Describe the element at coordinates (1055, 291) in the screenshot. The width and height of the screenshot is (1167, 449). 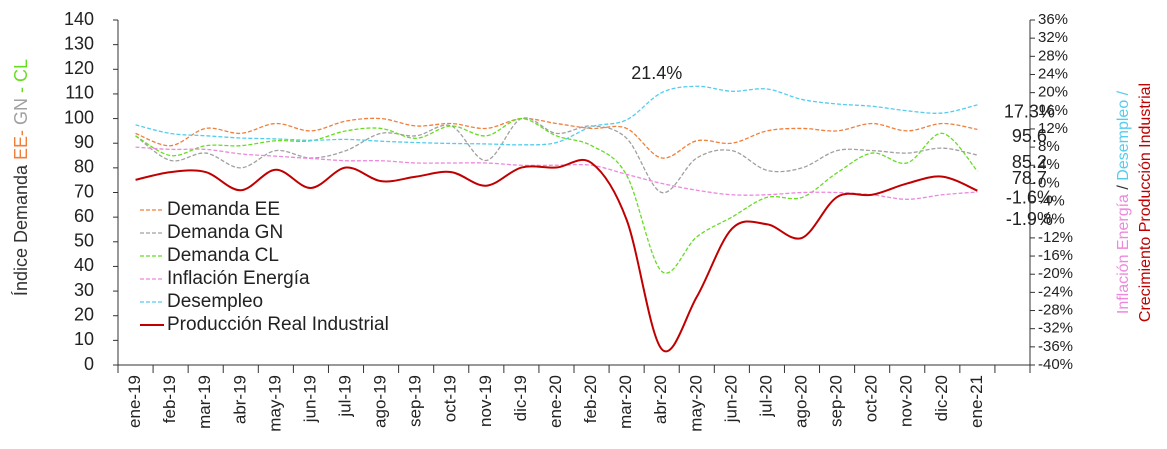
I see `y2-tick-label: -24%` at that location.